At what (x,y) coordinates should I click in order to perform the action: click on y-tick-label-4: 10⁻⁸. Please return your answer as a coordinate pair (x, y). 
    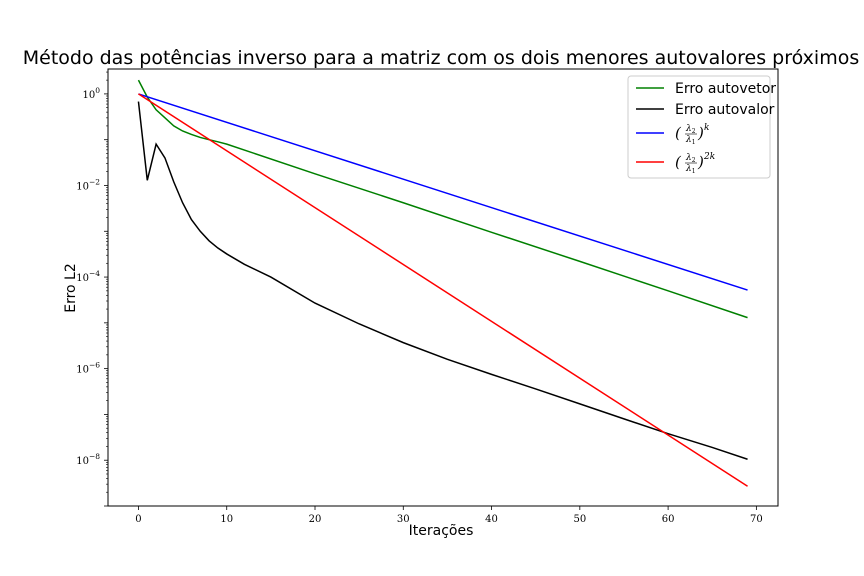
    Looking at the image, I should click on (88, 459).